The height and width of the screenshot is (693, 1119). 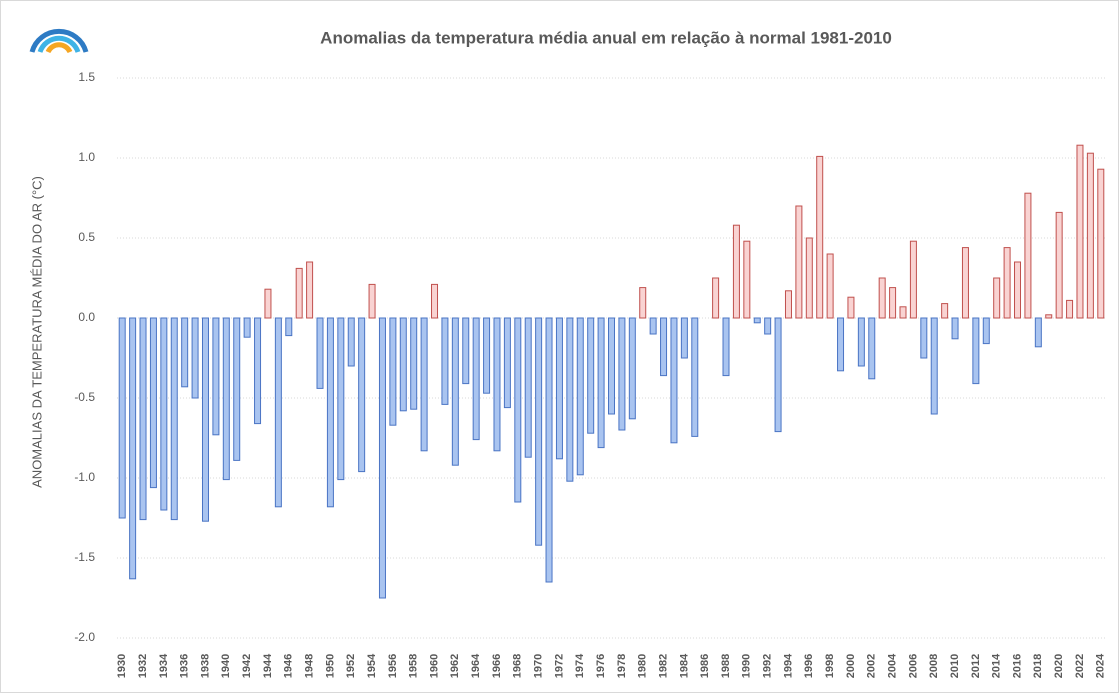 I want to click on x-tick-label: 2004, so click(x=892, y=665).